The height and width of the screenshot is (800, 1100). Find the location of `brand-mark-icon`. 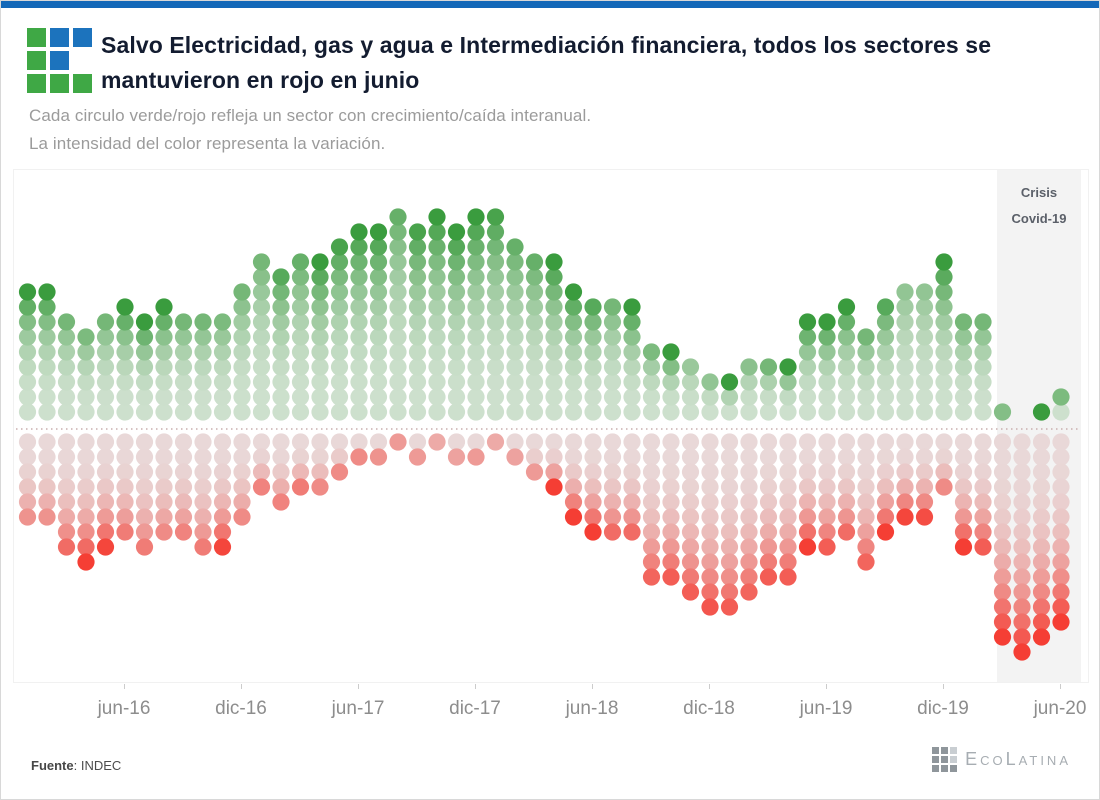

brand-mark-icon is located at coordinates (945, 759).